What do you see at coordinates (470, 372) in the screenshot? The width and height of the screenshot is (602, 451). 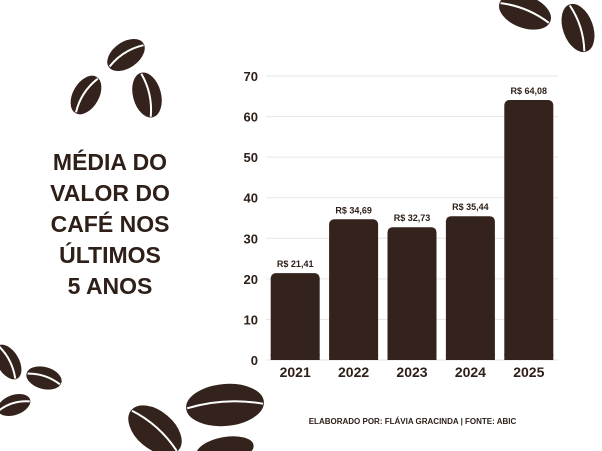 I see `x-tick-label: 2024` at bounding box center [470, 372].